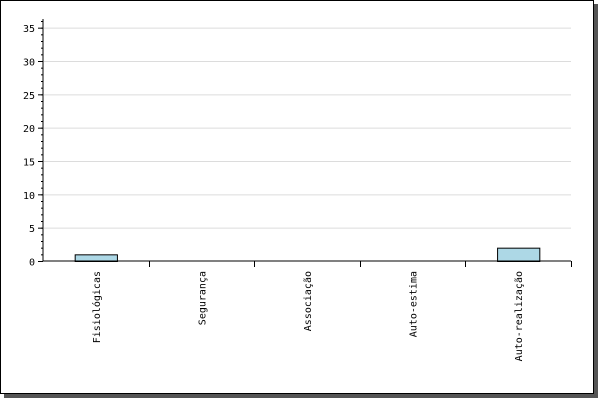 This screenshot has height=400, width=600. Describe the element at coordinates (202, 298) in the screenshot. I see `x-tick-label: Segurança` at that location.